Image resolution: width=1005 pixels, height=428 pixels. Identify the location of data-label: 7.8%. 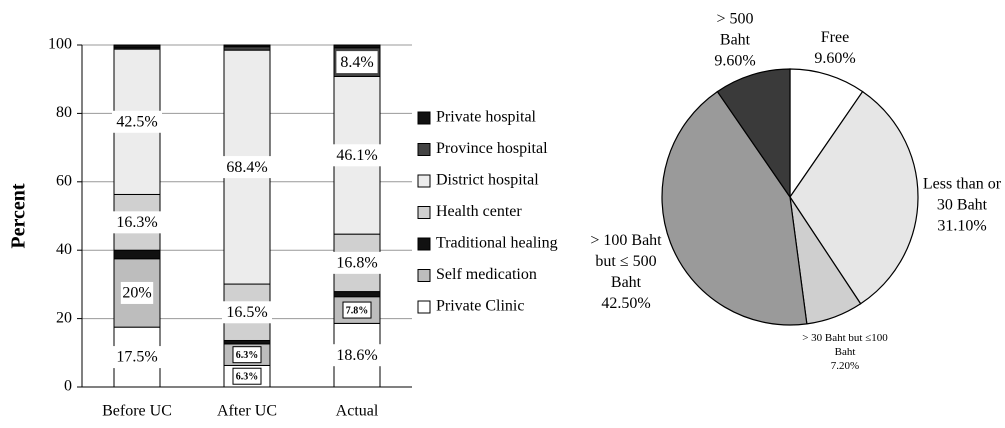
(357, 310).